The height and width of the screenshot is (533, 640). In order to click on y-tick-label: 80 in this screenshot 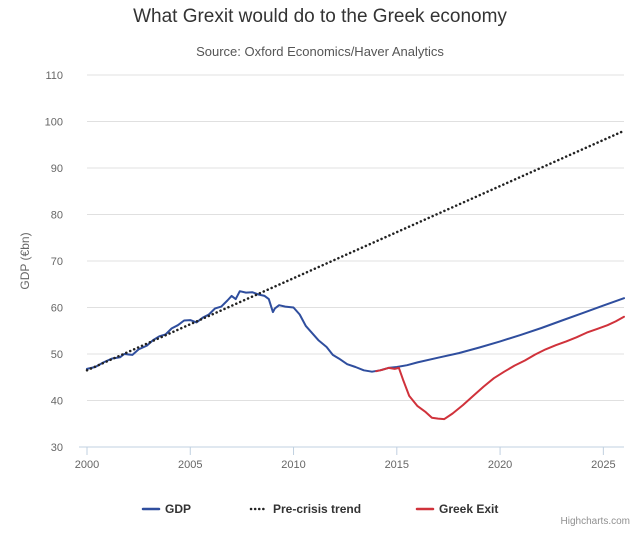, I will do `click(57, 216)`.